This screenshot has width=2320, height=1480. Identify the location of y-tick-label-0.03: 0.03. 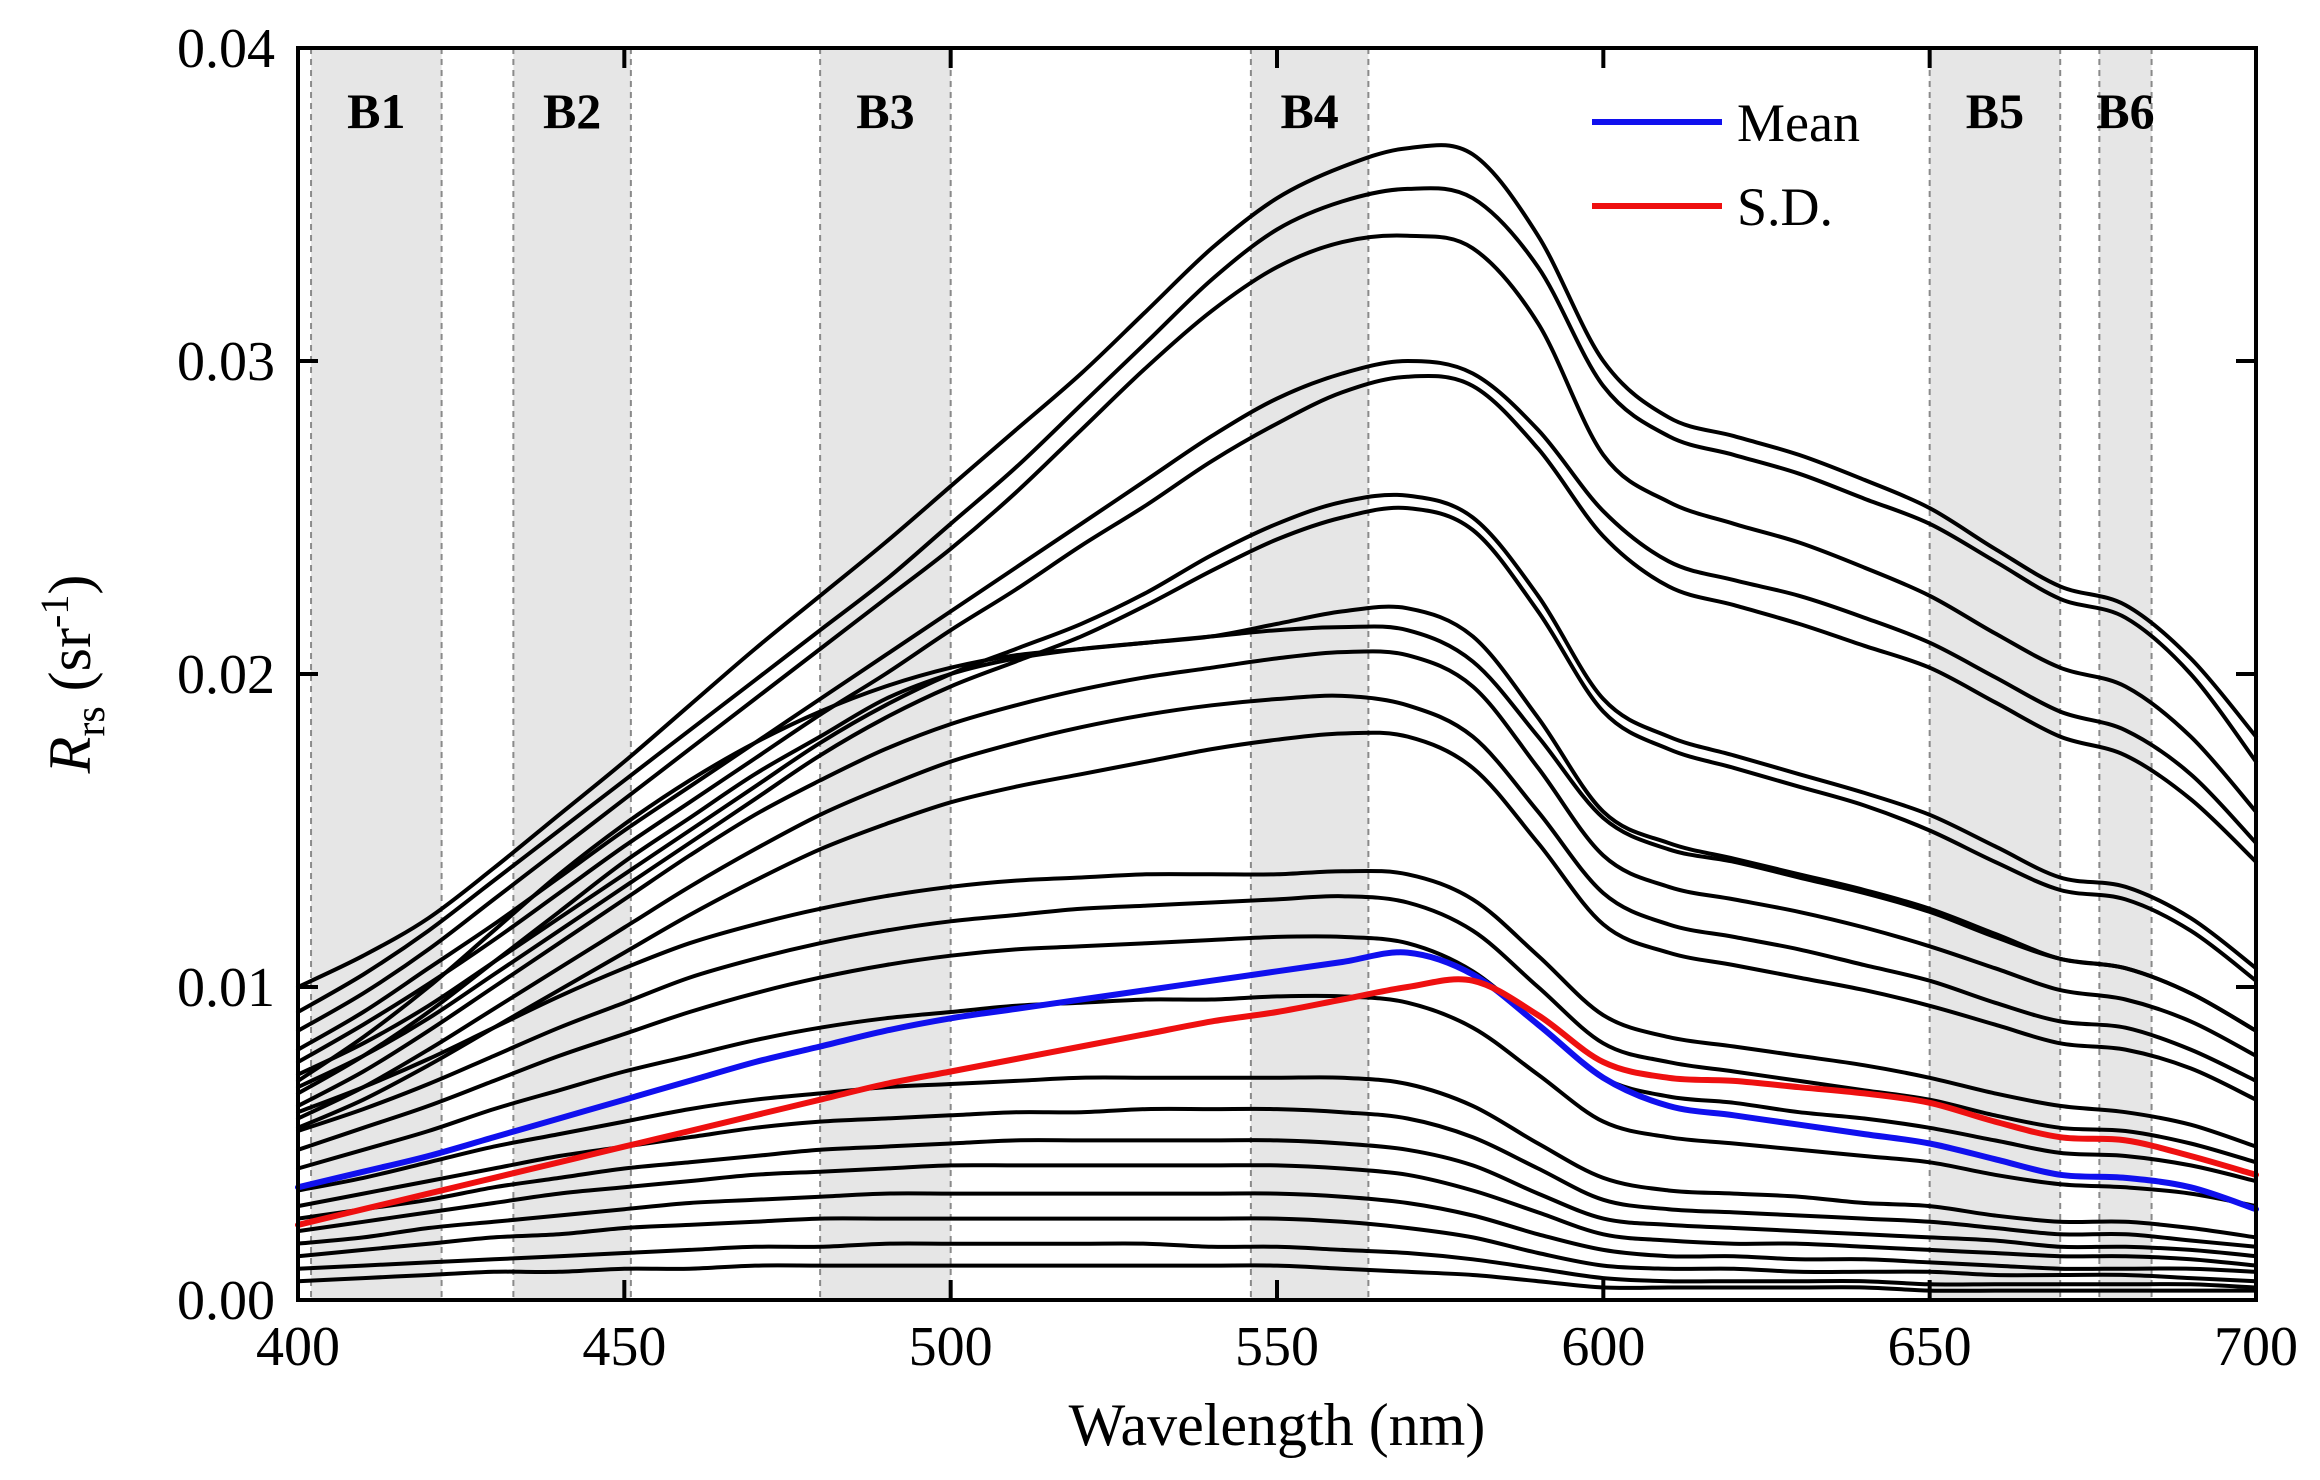
(226, 362).